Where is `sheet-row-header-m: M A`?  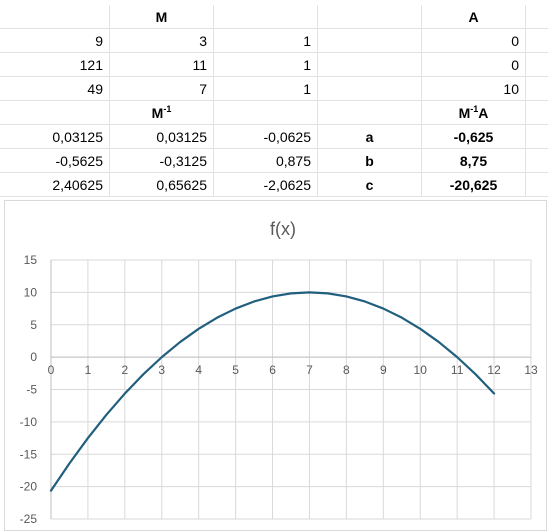 sheet-row-header-m: M A is located at coordinates (274, 17).